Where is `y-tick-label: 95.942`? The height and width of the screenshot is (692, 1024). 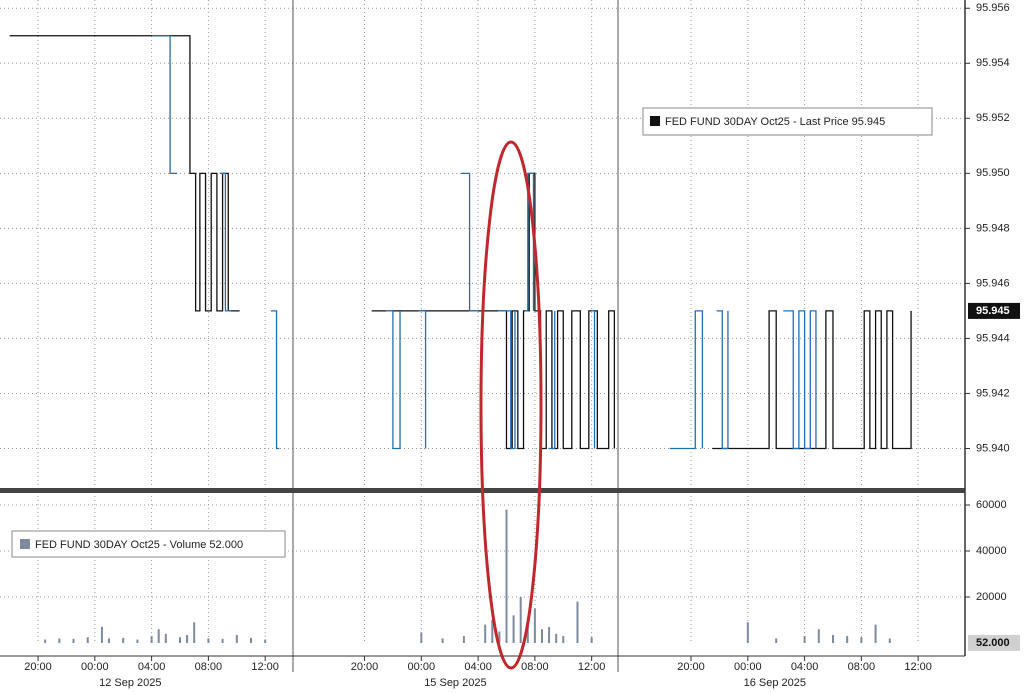 y-tick-label: 95.942 is located at coordinates (993, 393).